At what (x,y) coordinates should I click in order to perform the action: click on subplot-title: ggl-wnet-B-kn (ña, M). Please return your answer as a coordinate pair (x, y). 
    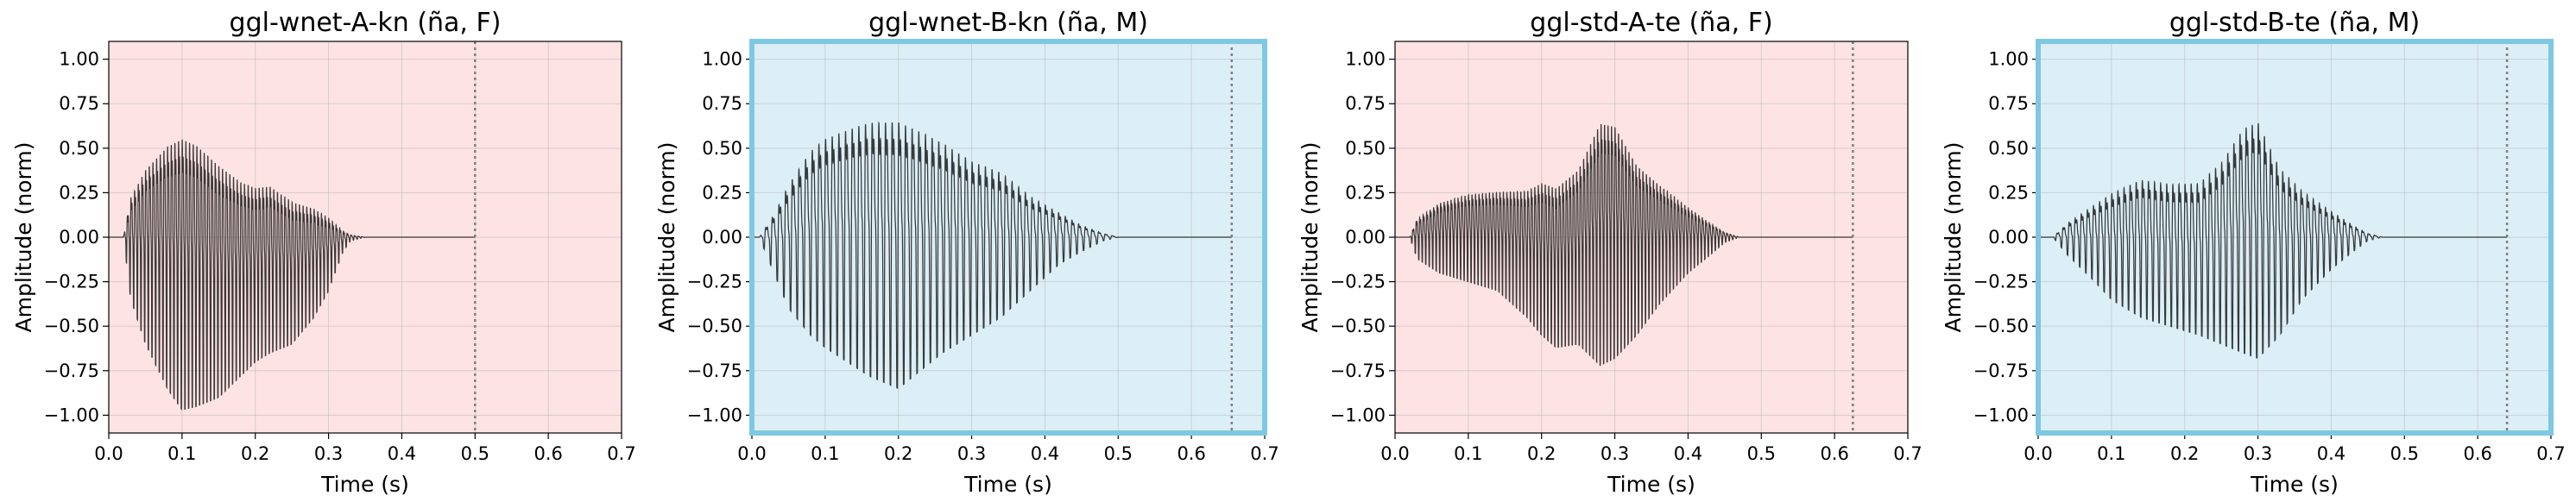
    Looking at the image, I should click on (1008, 23).